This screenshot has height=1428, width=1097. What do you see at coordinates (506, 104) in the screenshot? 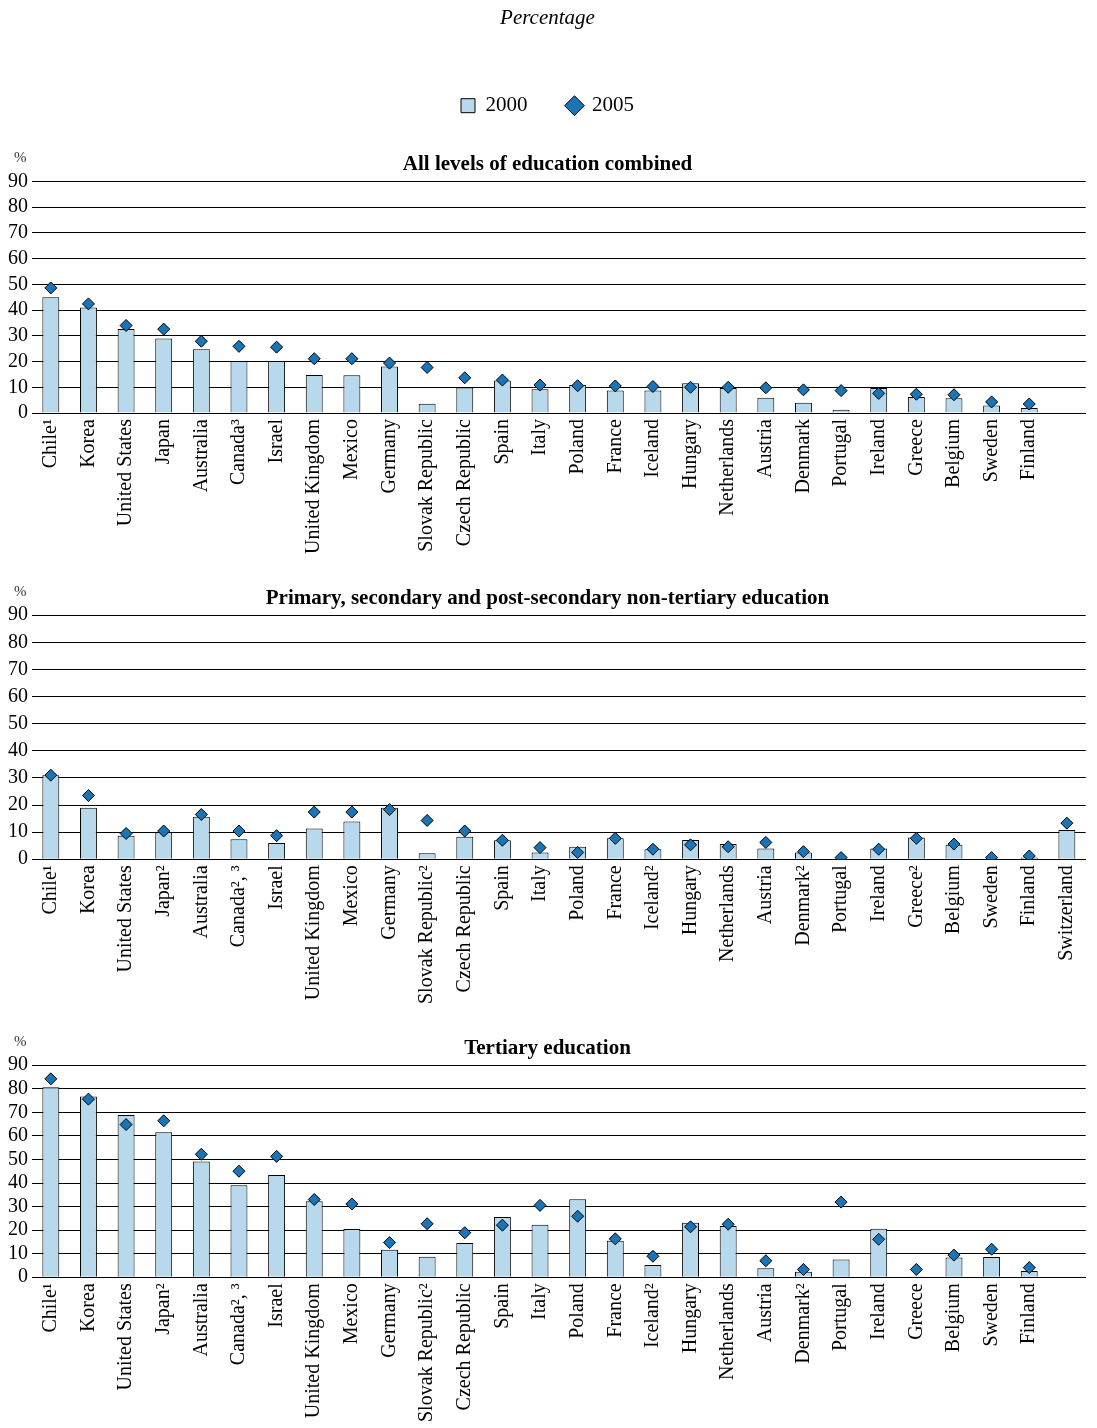
I see `legend-label: 2000` at bounding box center [506, 104].